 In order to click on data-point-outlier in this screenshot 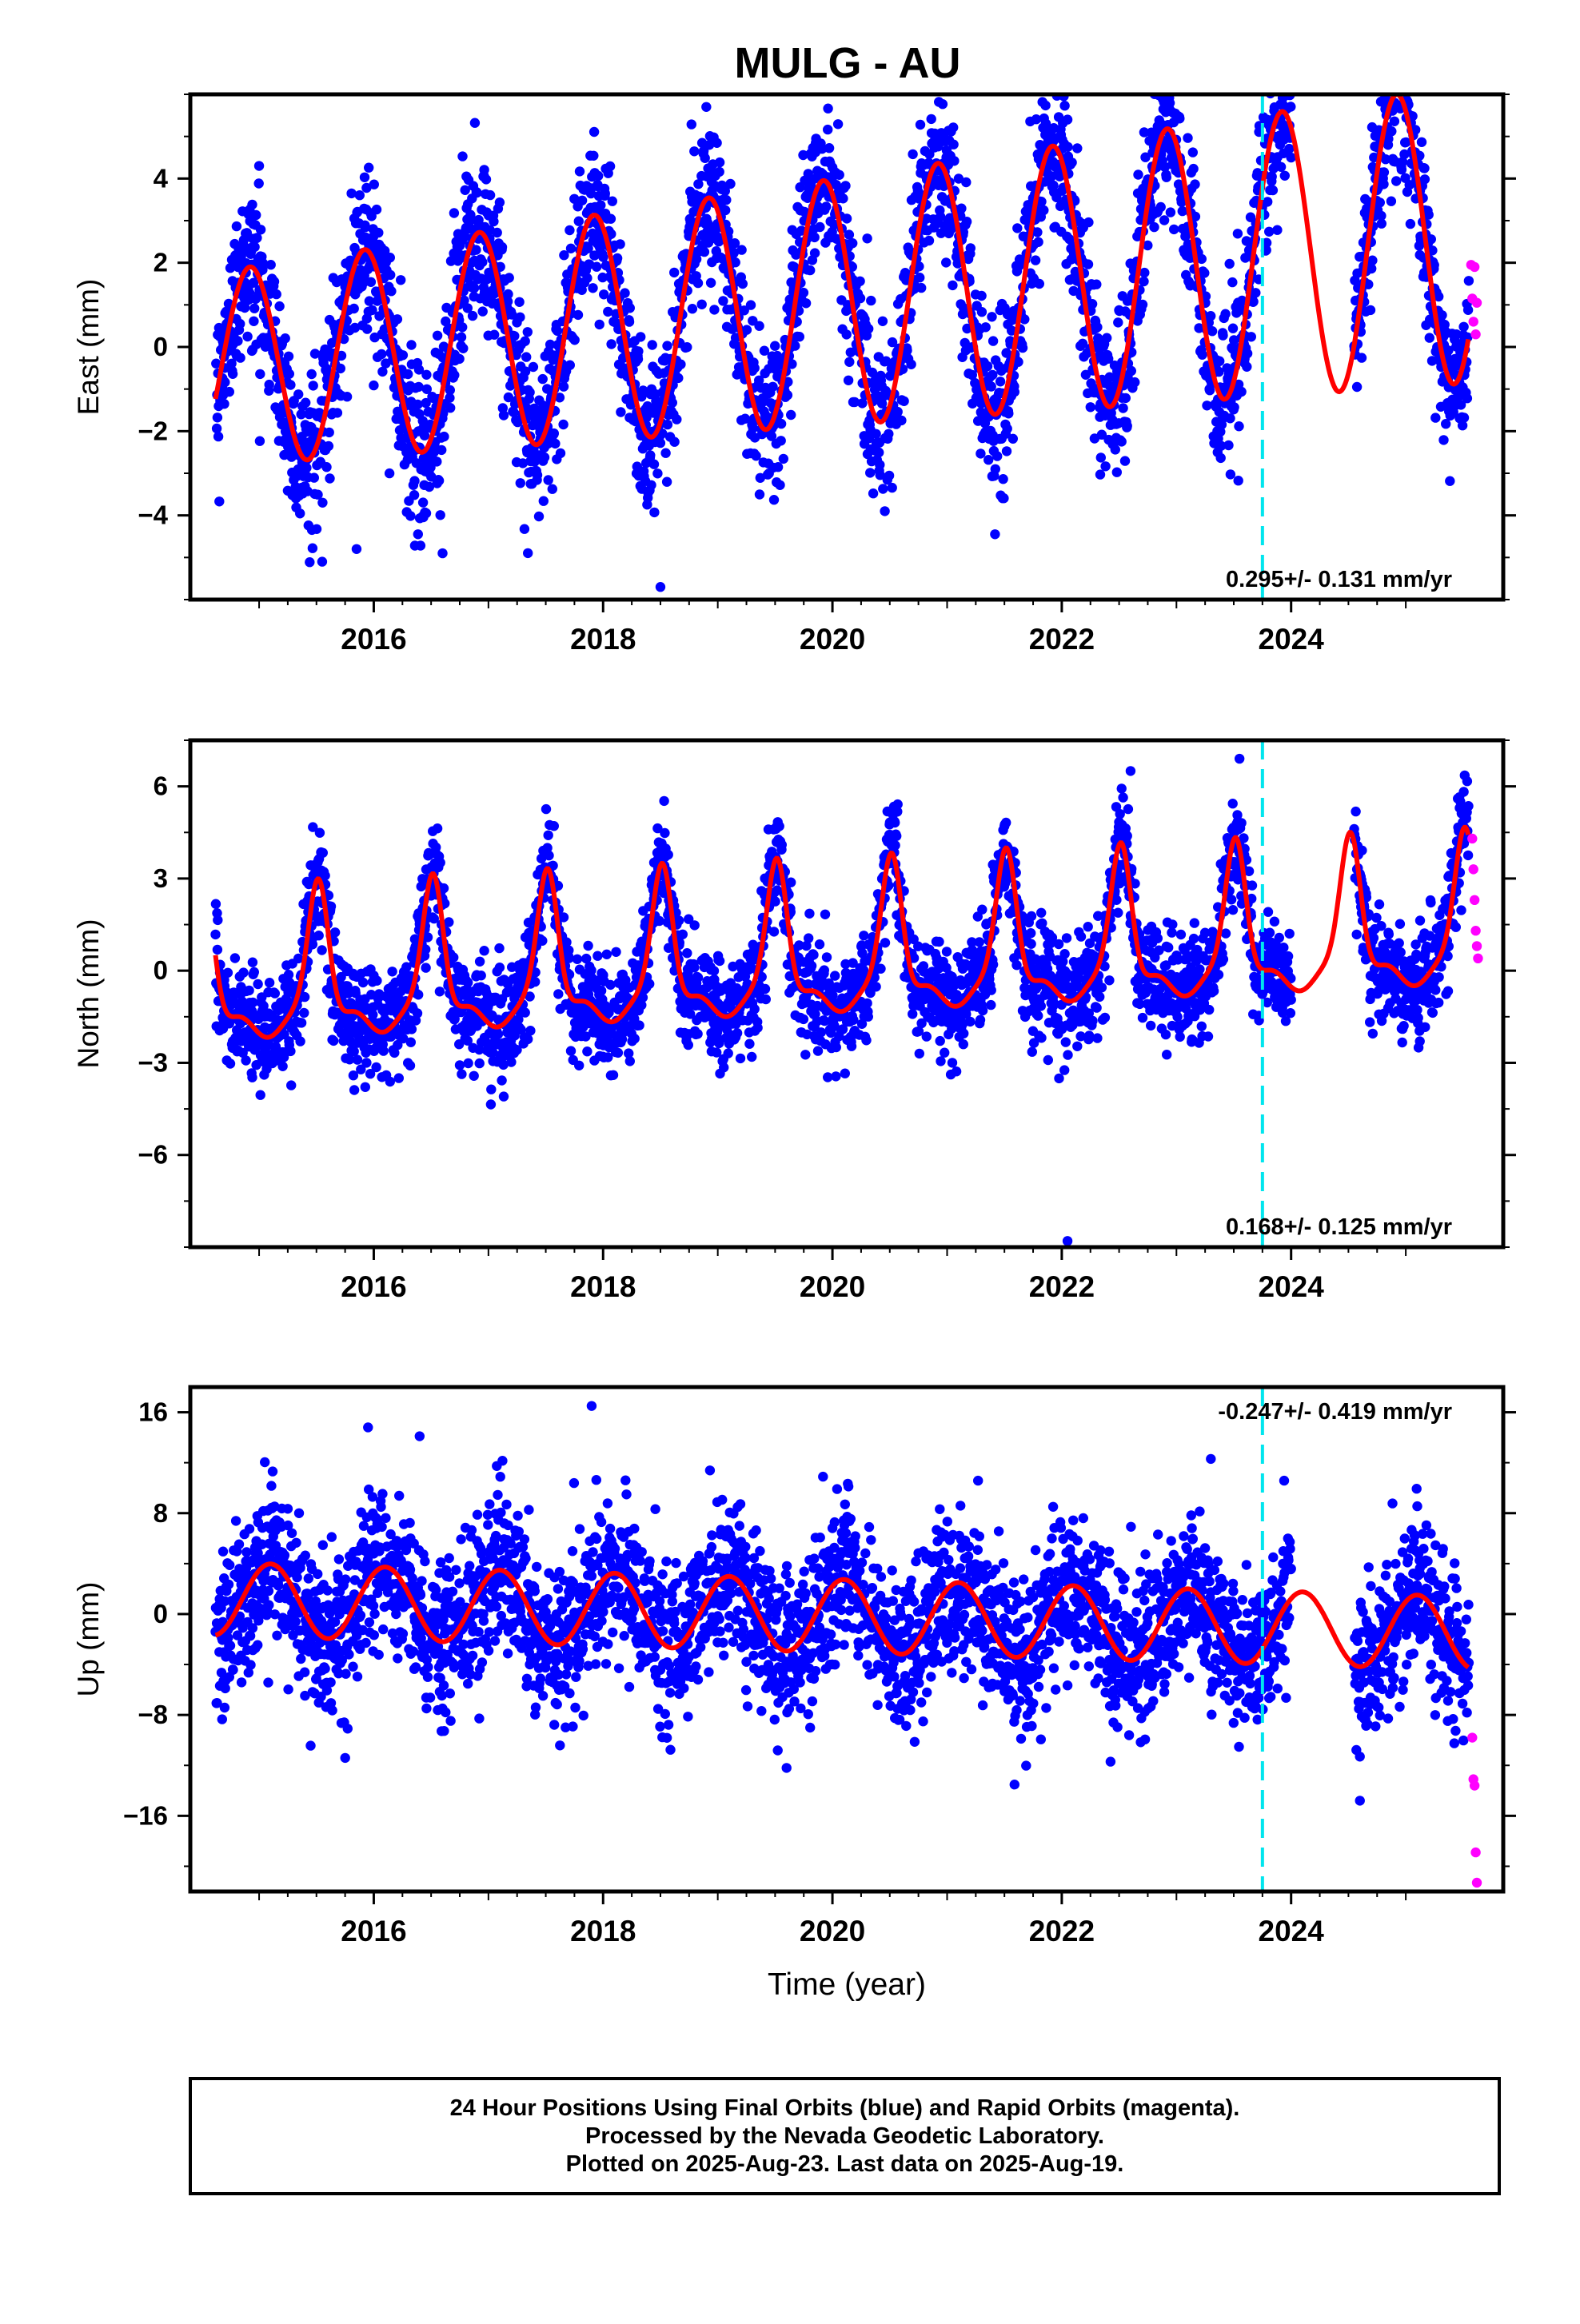, I will do `click(1067, 119)`.